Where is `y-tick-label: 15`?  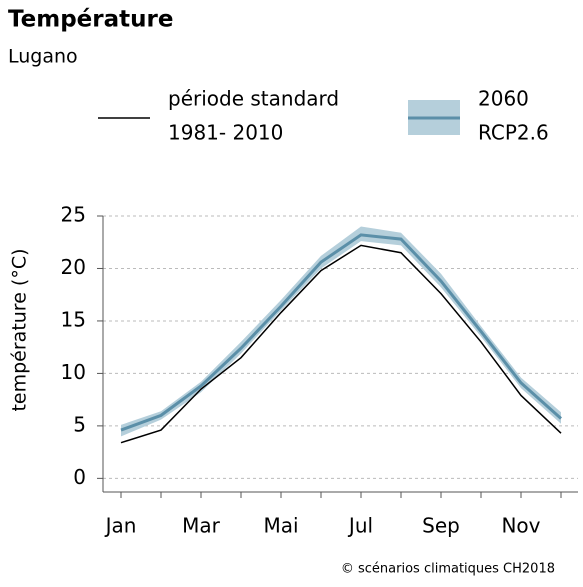 y-tick-label: 15 is located at coordinates (73, 319).